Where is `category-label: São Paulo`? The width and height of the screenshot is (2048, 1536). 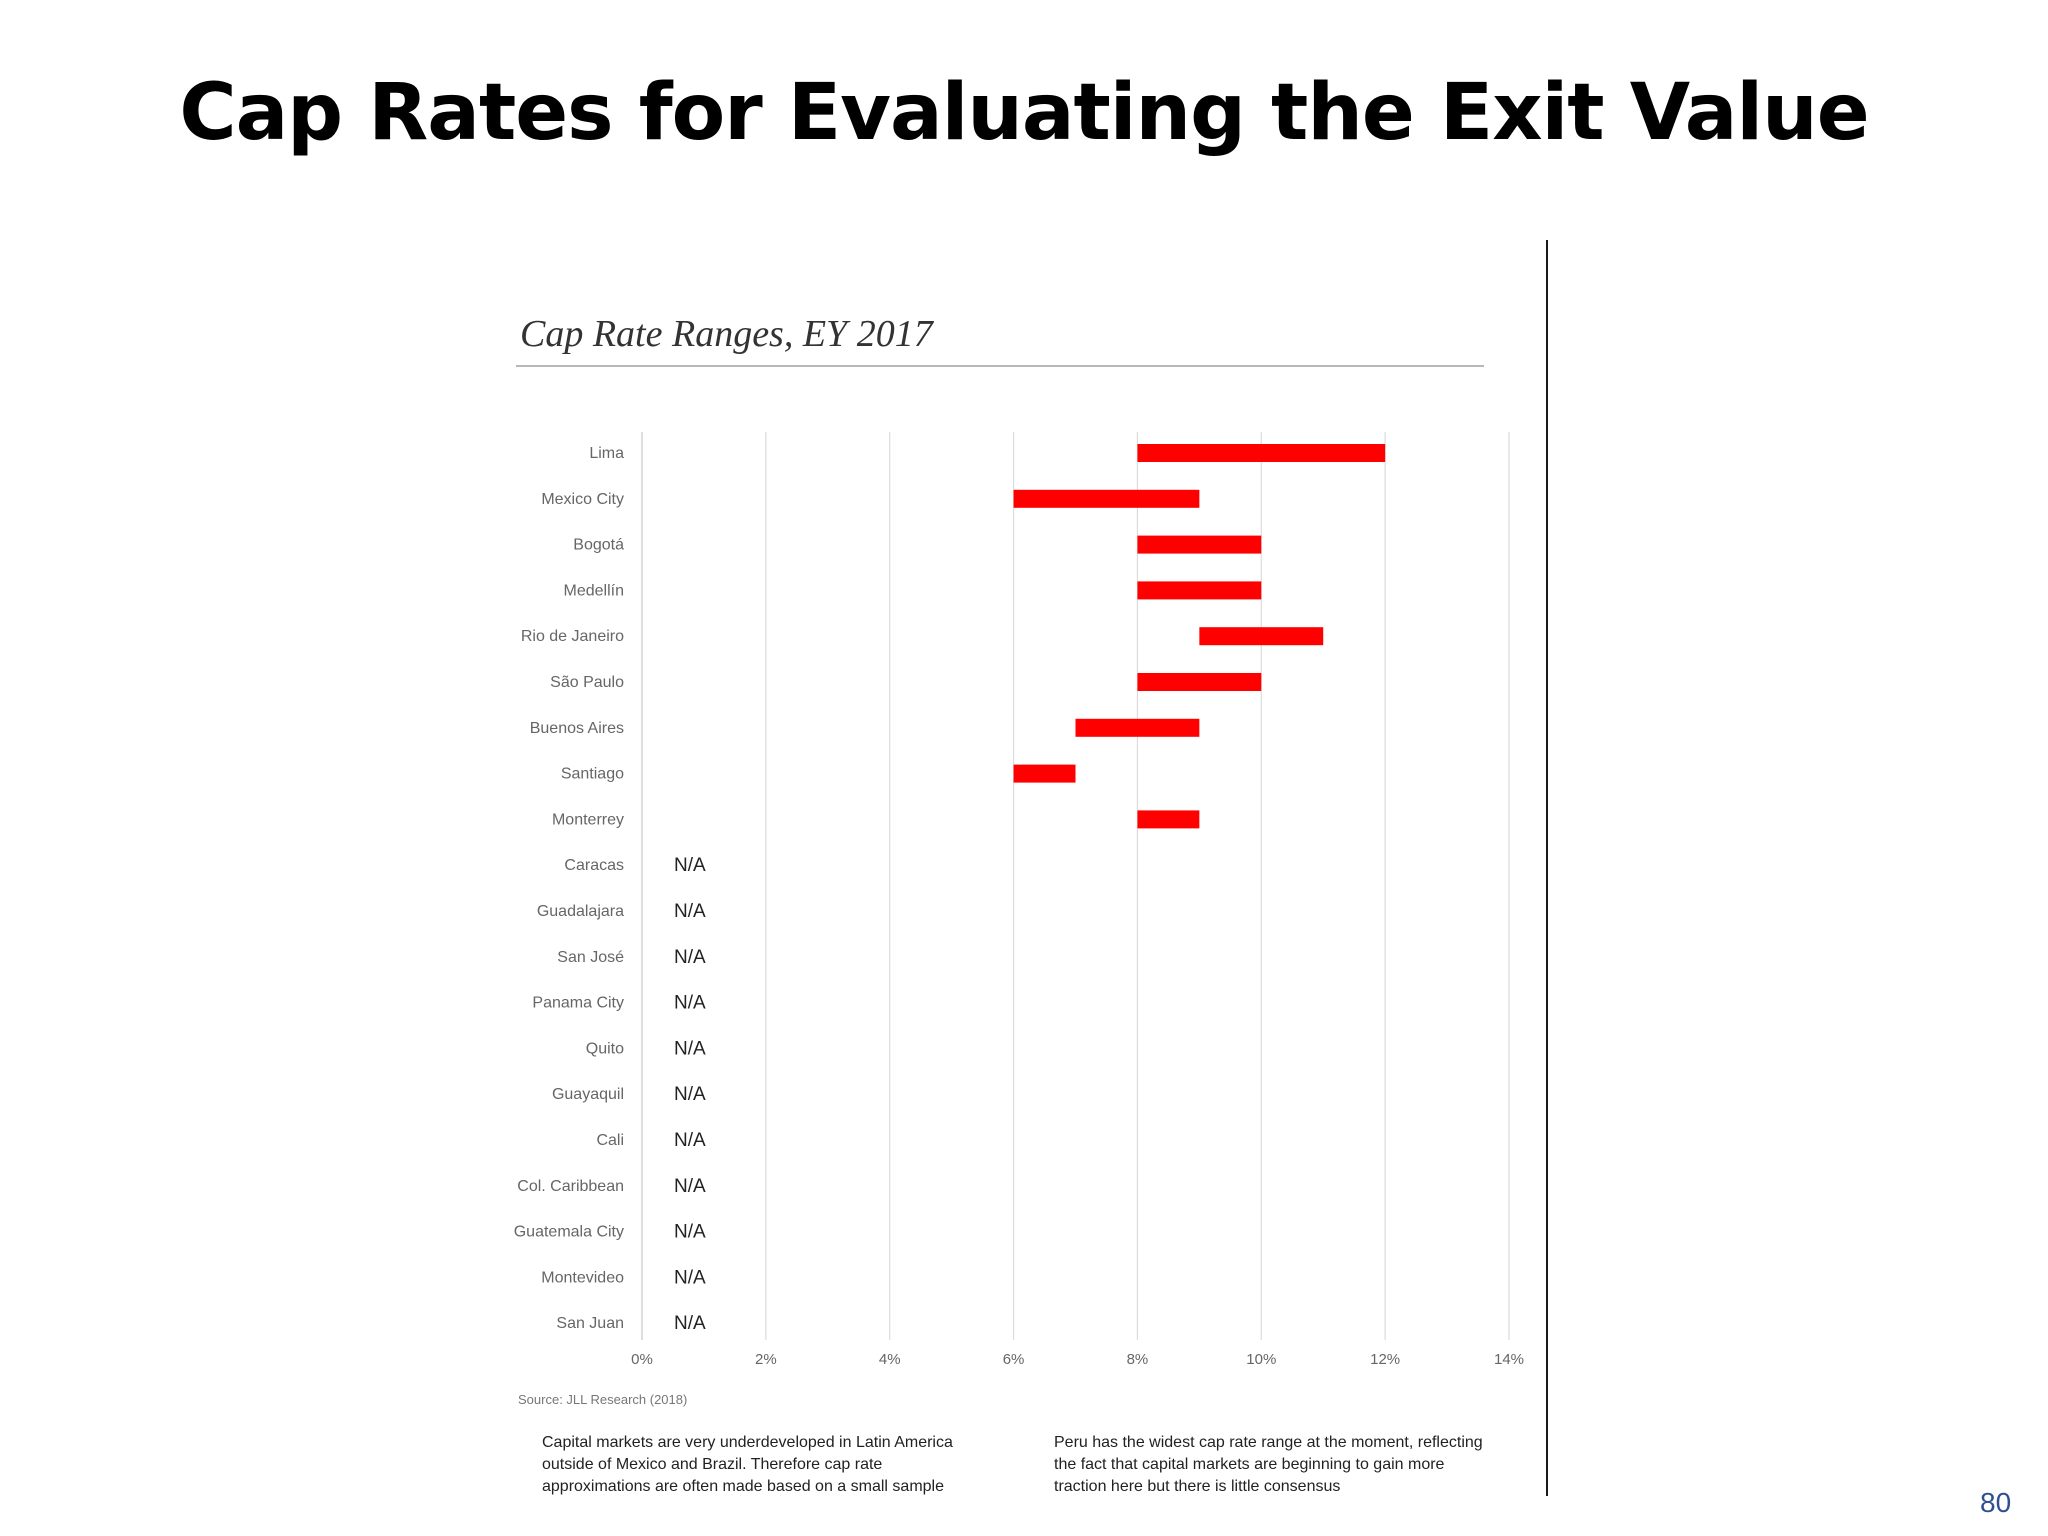 category-label: São Paulo is located at coordinates (587, 682).